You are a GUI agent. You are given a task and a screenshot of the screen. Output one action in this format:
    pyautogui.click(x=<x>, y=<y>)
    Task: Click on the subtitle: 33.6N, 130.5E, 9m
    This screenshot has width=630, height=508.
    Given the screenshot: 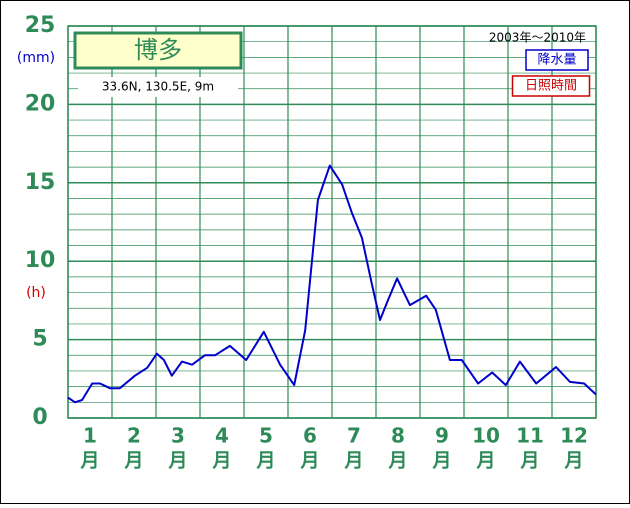 What is the action you would take?
    pyautogui.click(x=158, y=87)
    